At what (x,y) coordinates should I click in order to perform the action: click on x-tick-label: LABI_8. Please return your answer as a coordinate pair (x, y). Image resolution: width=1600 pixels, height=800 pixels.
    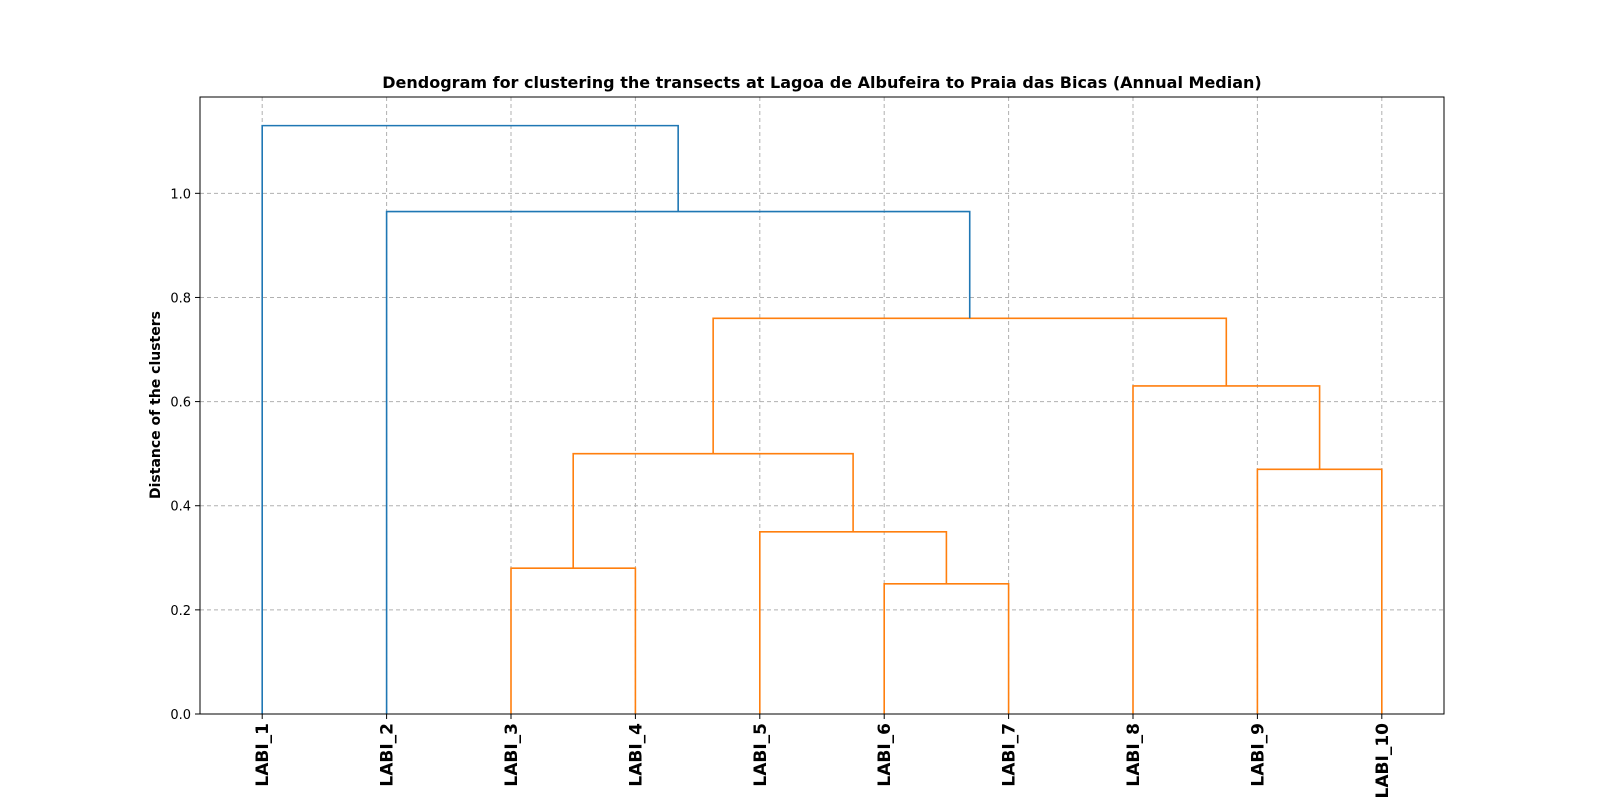
    Looking at the image, I should click on (1134, 755).